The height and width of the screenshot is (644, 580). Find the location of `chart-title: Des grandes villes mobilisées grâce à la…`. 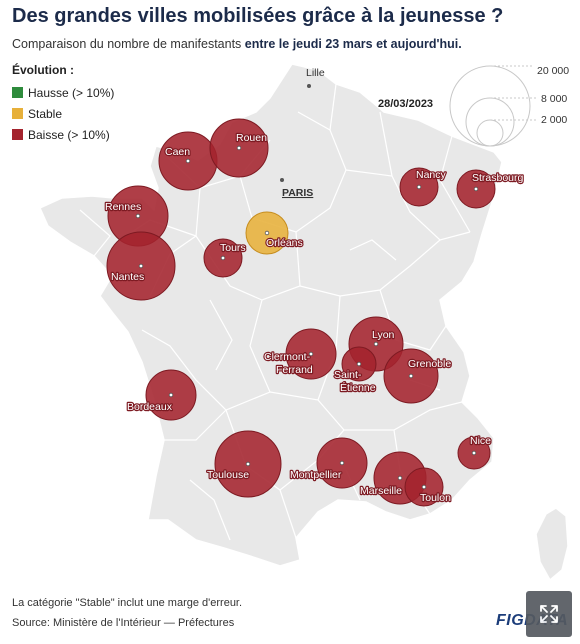

chart-title: Des grandes villes mobilisées grâce à la… is located at coordinates (258, 16).